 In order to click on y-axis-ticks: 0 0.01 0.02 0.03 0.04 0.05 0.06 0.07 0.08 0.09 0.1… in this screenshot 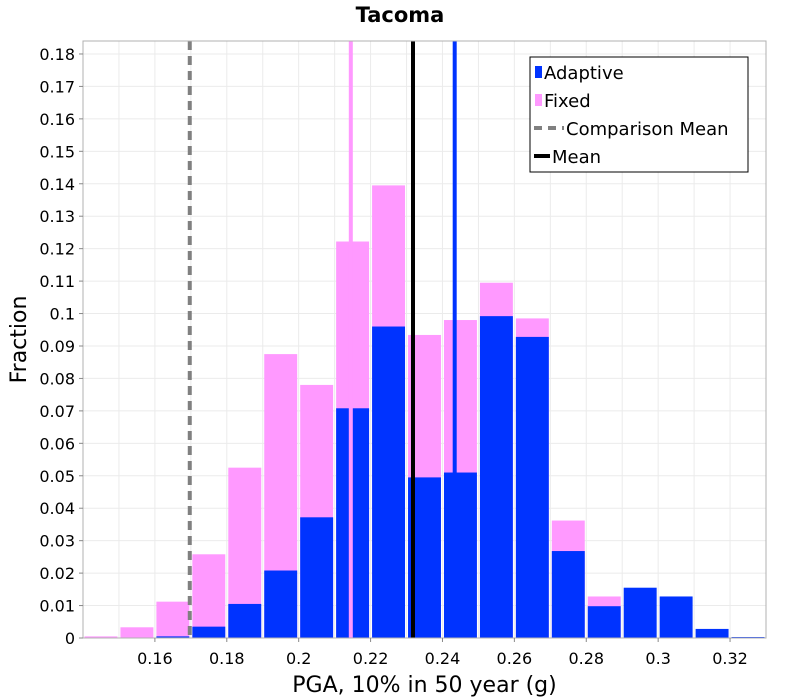, I will do `click(61, 346)`.